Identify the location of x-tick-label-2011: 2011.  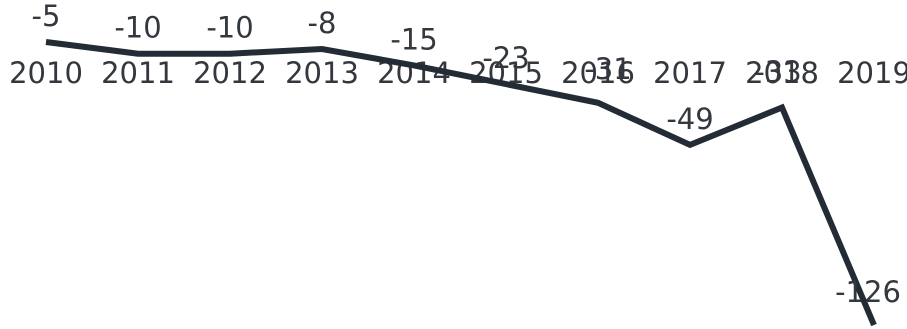
(138, 73).